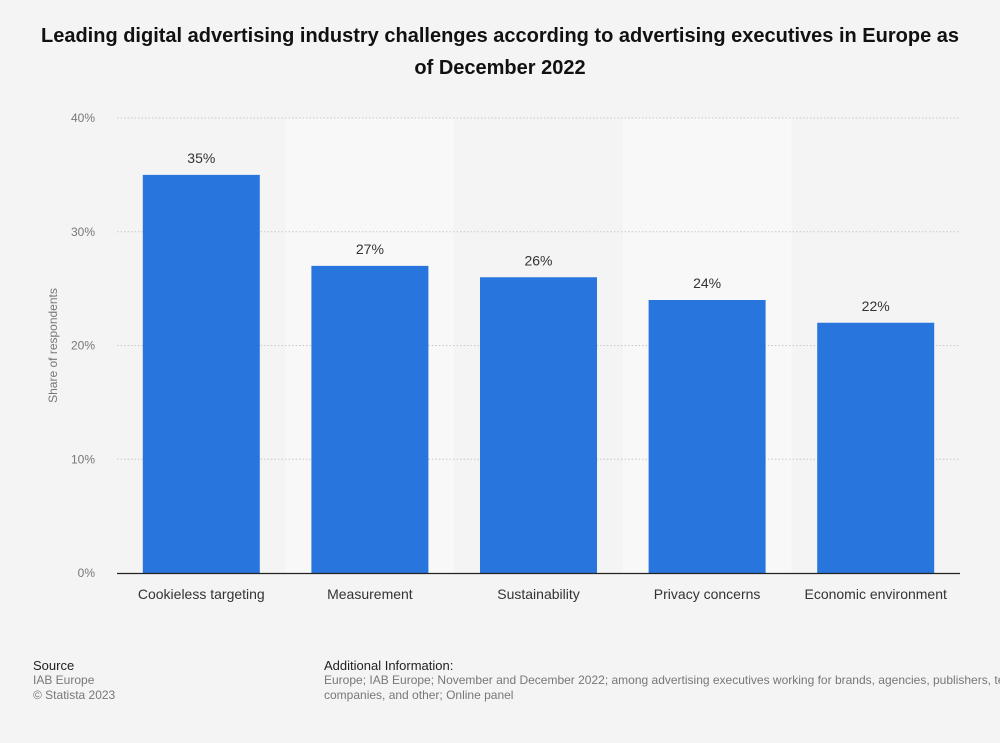 The image size is (1000, 743). What do you see at coordinates (875, 594) in the screenshot?
I see `x-tick-label: Economic environment` at bounding box center [875, 594].